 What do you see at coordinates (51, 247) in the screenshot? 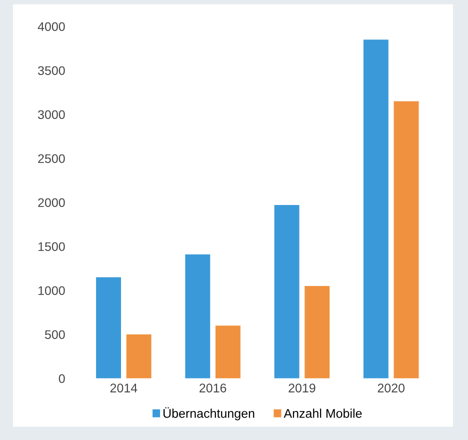
I see `y-tick-label: 1500` at bounding box center [51, 247].